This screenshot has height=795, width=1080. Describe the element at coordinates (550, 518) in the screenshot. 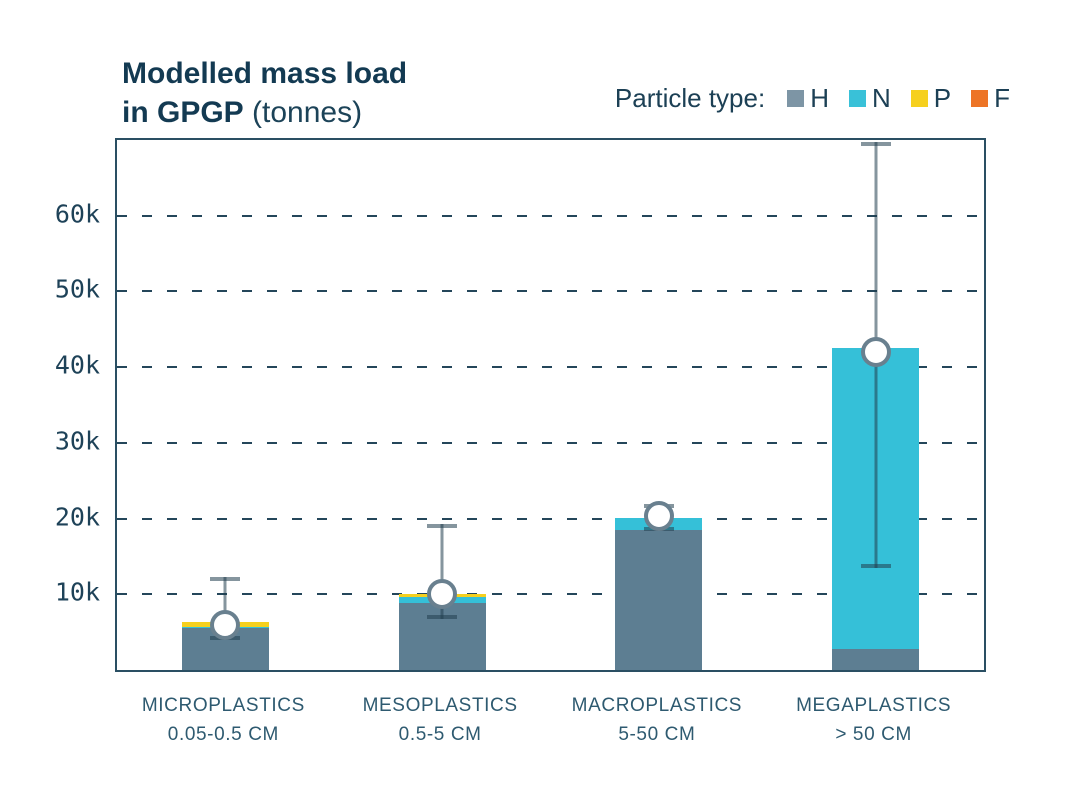

I see `gridline-20k` at that location.